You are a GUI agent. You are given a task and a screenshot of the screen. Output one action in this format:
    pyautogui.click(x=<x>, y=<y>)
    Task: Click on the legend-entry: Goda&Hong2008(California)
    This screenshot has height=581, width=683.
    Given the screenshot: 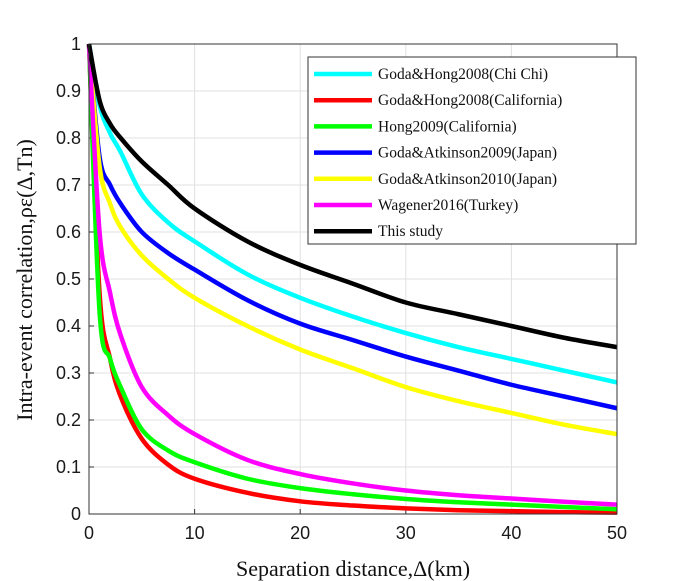 What is the action you would take?
    pyautogui.click(x=470, y=100)
    